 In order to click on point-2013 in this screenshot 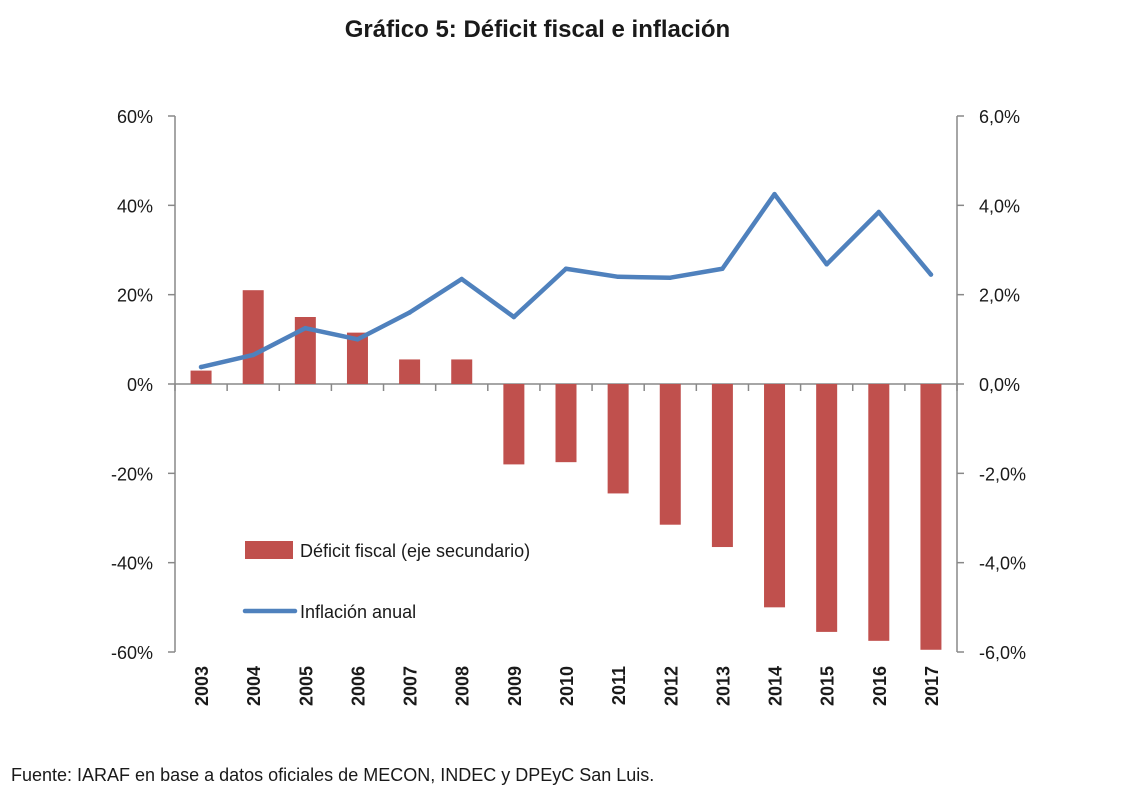, I will do `click(722, 269)`.